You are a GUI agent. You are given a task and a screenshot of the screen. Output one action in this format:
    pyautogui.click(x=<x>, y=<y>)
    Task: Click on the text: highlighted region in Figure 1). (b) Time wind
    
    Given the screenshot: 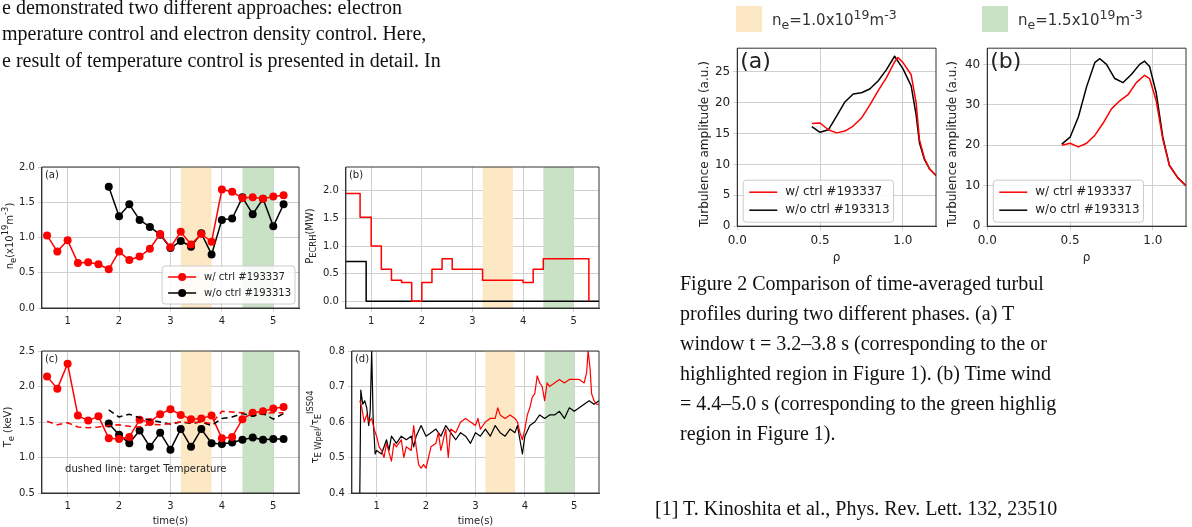 What is the action you would take?
    pyautogui.click(x=866, y=373)
    